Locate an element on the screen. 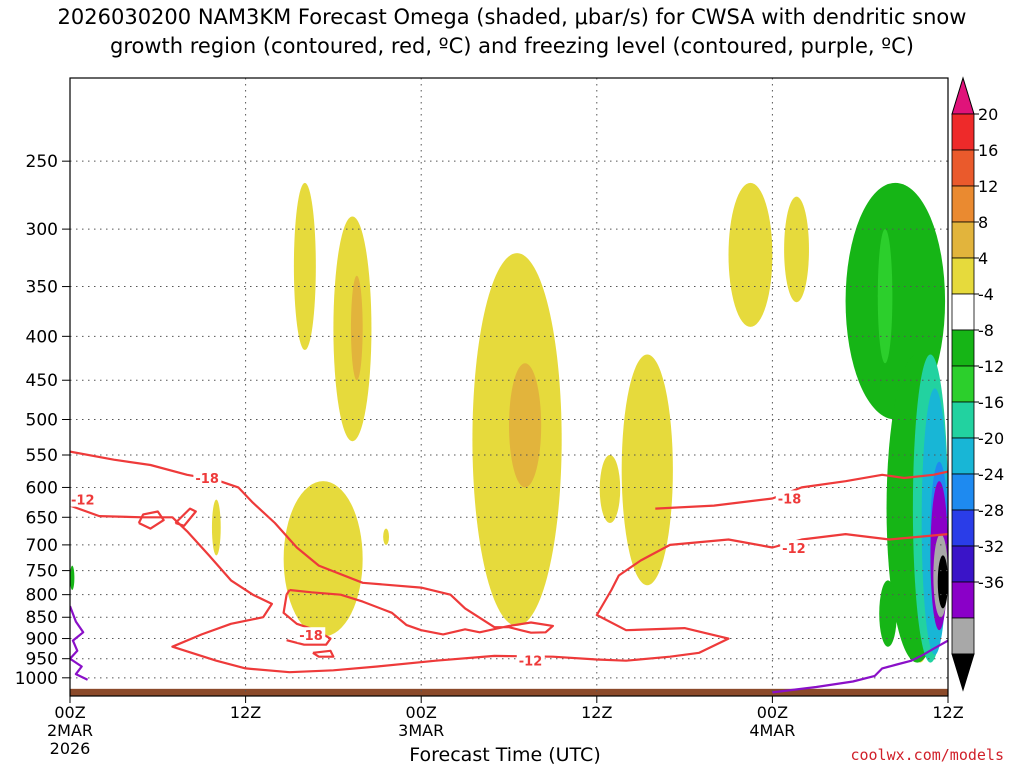 This screenshot has width=1024, height=768. colorbar-label: -28 is located at coordinates (991, 510).